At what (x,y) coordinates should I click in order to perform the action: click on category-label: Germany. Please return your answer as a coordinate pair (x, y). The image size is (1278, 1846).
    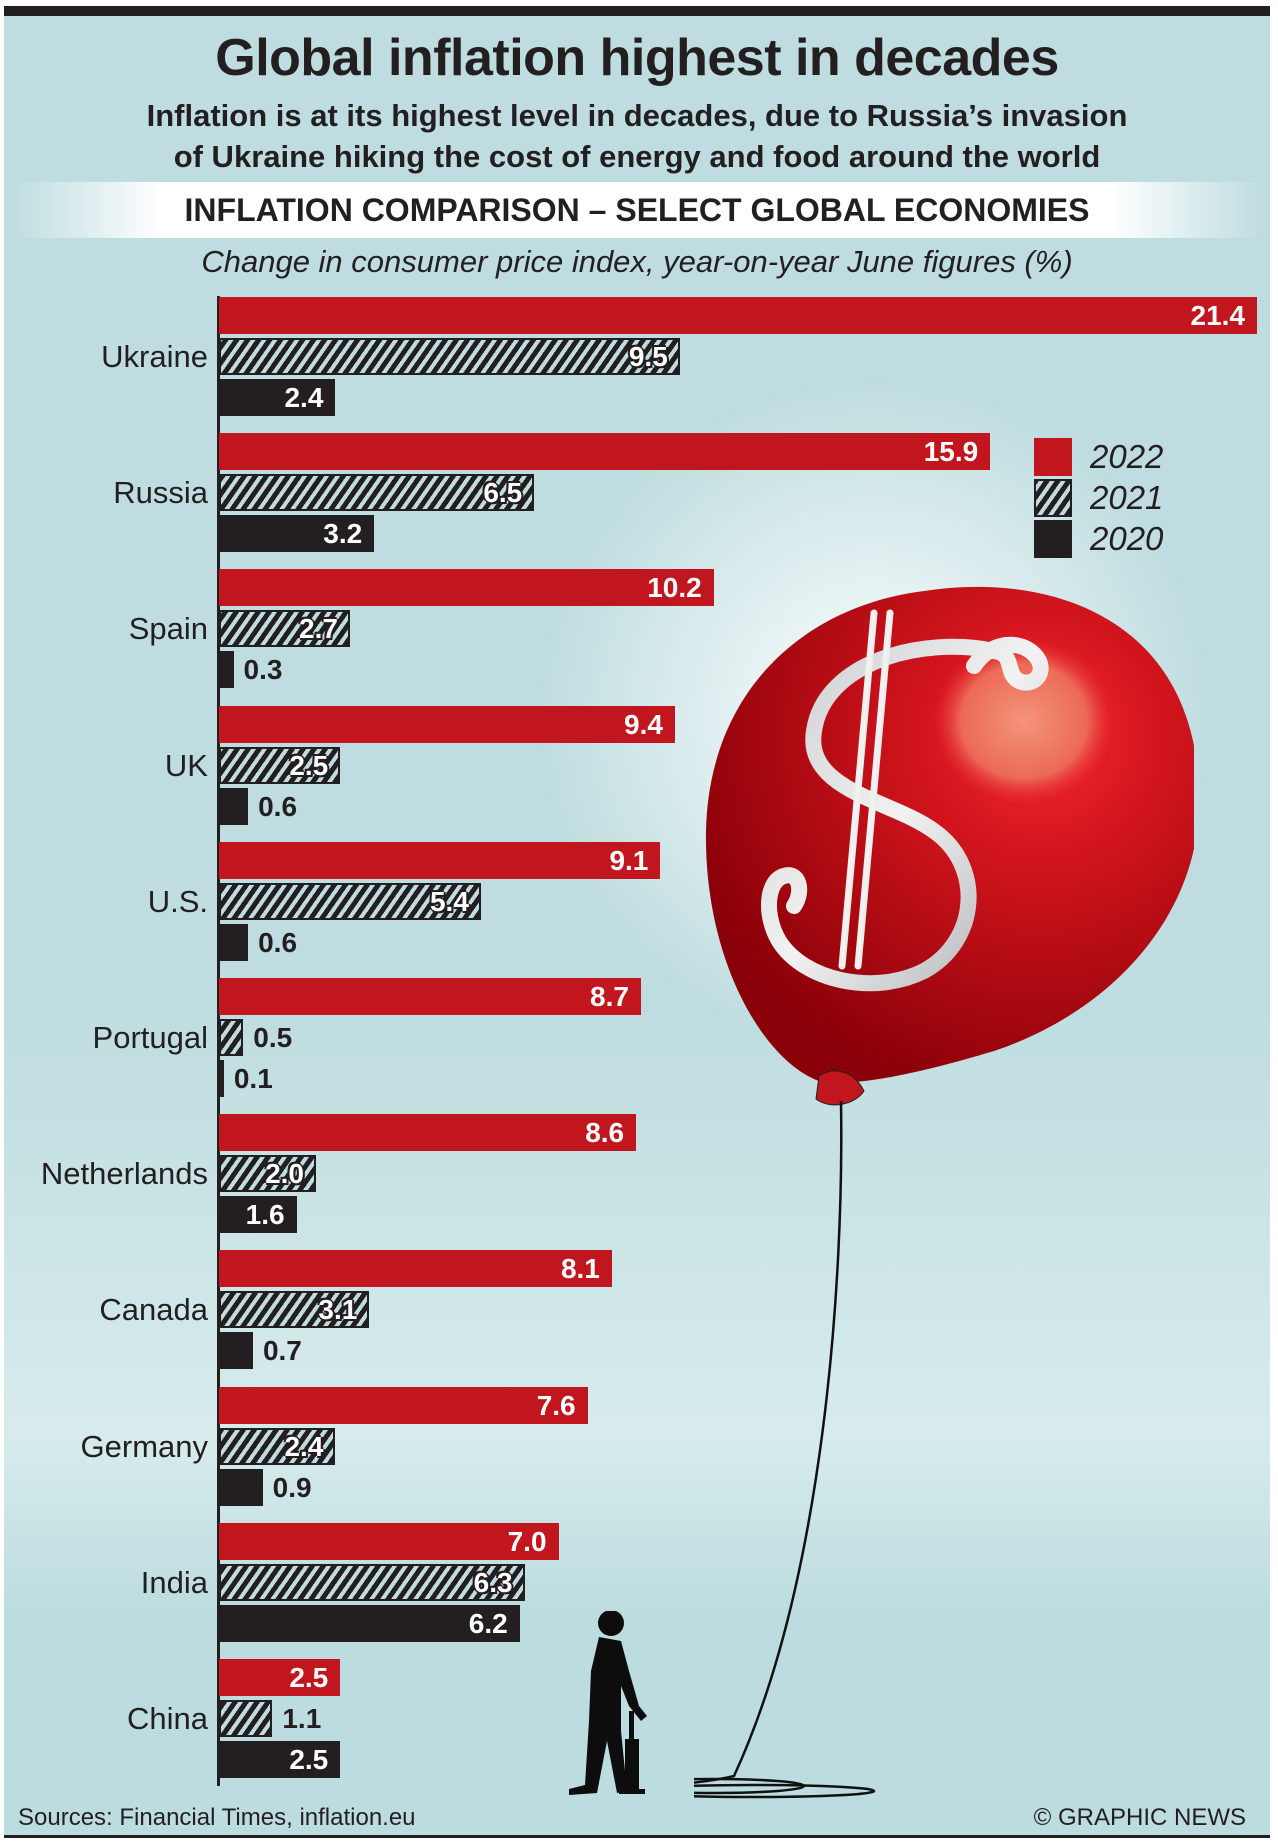
    Looking at the image, I should click on (144, 1446).